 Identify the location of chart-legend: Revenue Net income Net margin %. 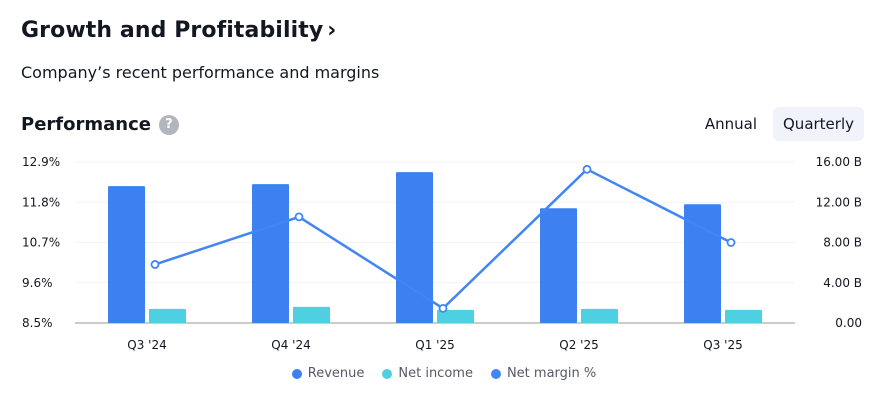
(444, 373).